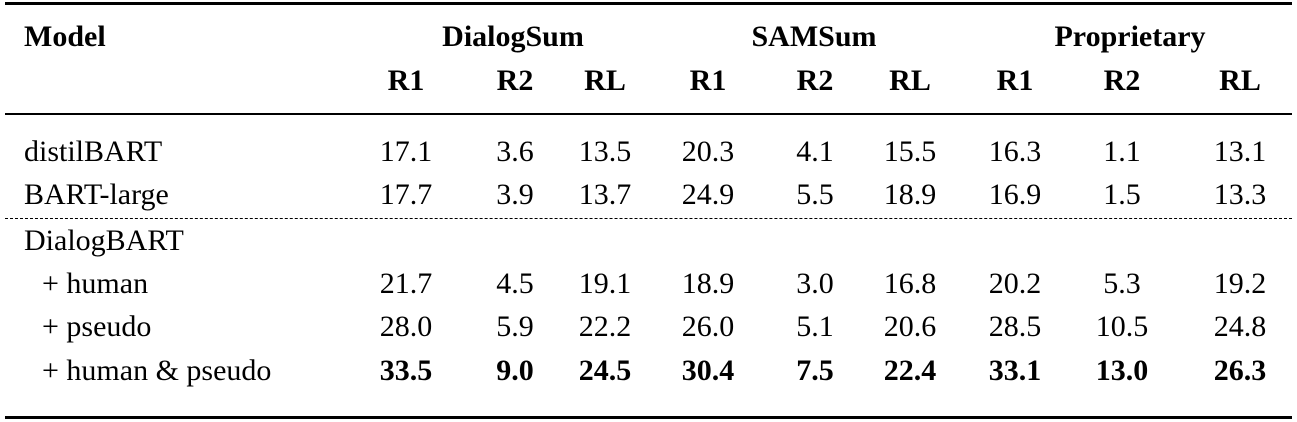  What do you see at coordinates (515, 194) in the screenshot?
I see `score-cell: 3.9` at bounding box center [515, 194].